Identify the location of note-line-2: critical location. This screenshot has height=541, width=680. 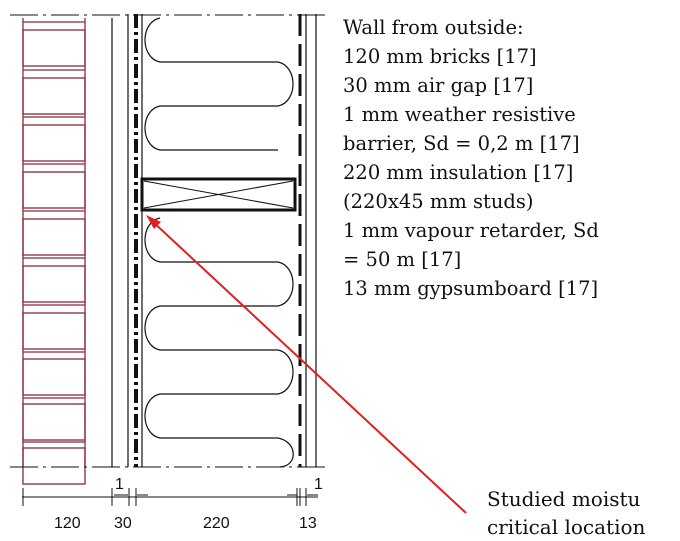
(566, 527).